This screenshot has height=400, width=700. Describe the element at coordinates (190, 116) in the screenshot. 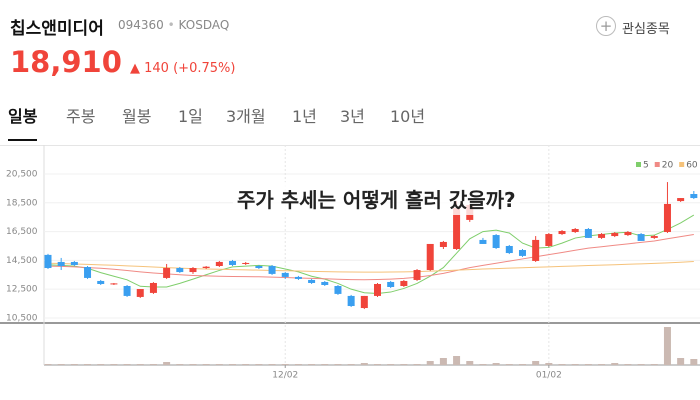

I see `tab: 1일` at that location.